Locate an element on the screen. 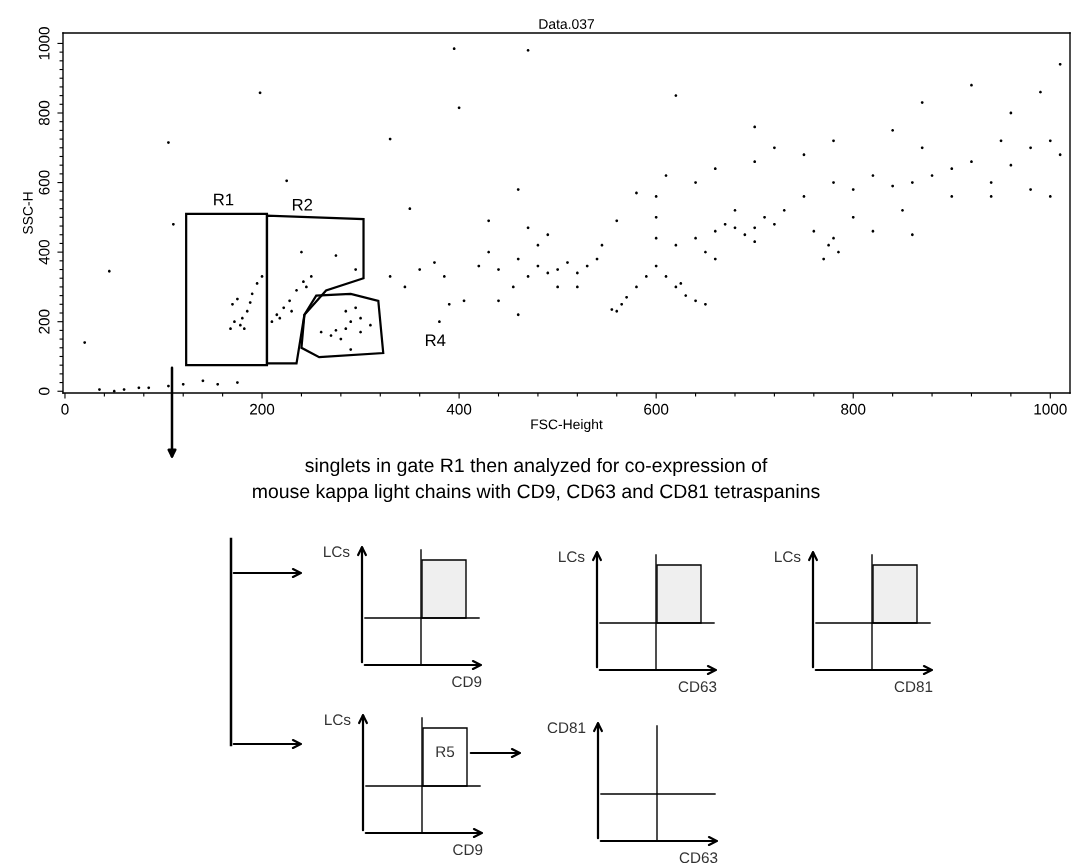 The width and height of the screenshot is (1072, 867). x-tick-label: 200 is located at coordinates (262, 409).